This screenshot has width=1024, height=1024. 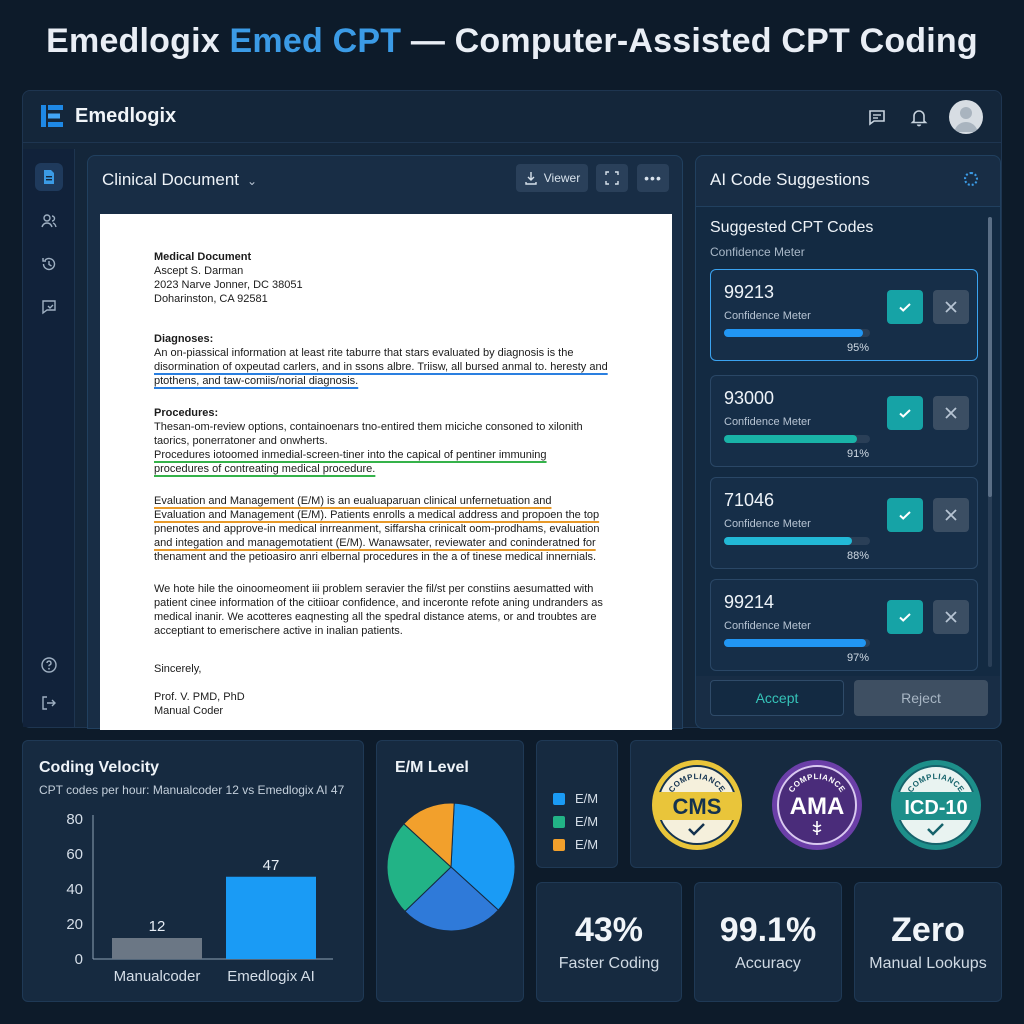 I want to click on cms-seal-icon: COMPLIANCE CMS, so click(x=697, y=805).